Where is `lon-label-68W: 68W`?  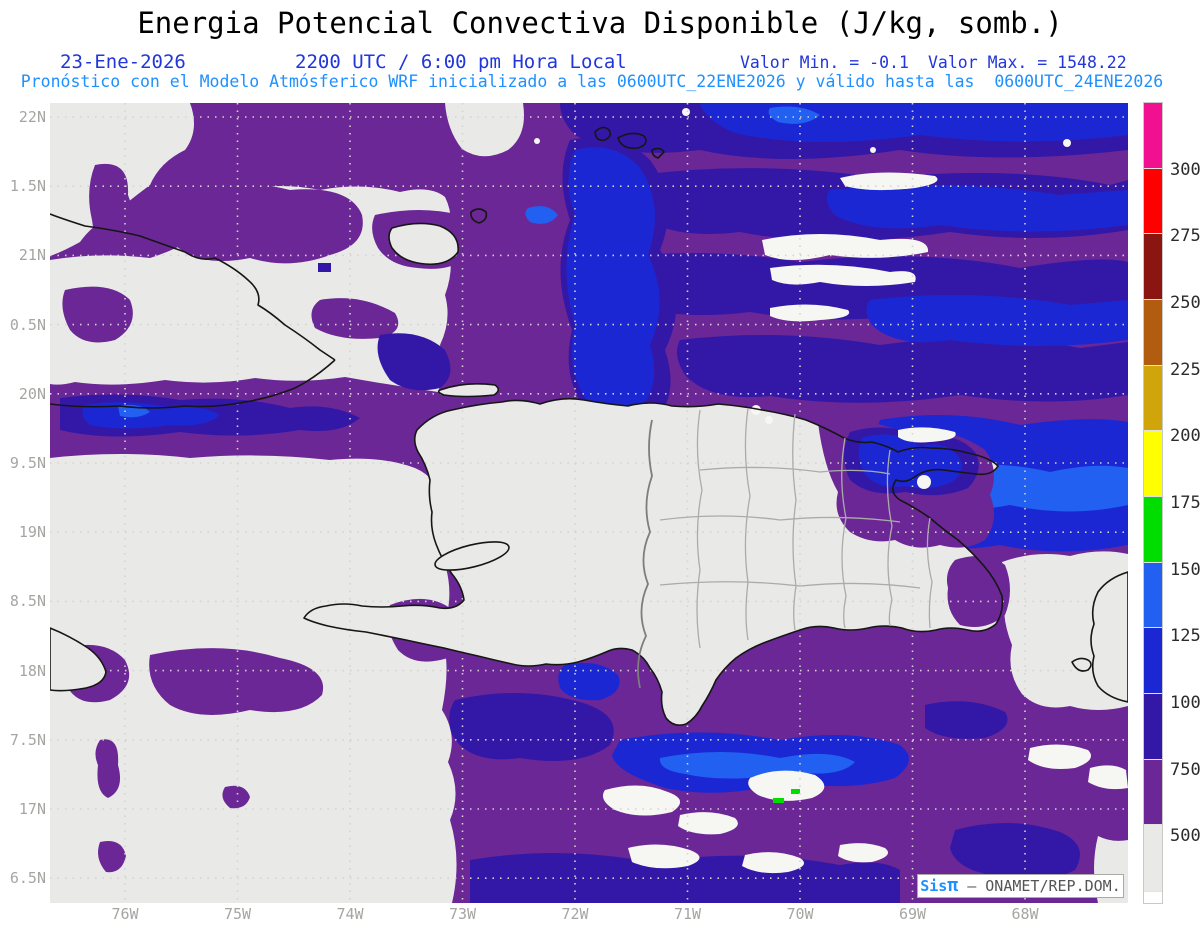
lon-label-68W: 68W is located at coordinates (1025, 914).